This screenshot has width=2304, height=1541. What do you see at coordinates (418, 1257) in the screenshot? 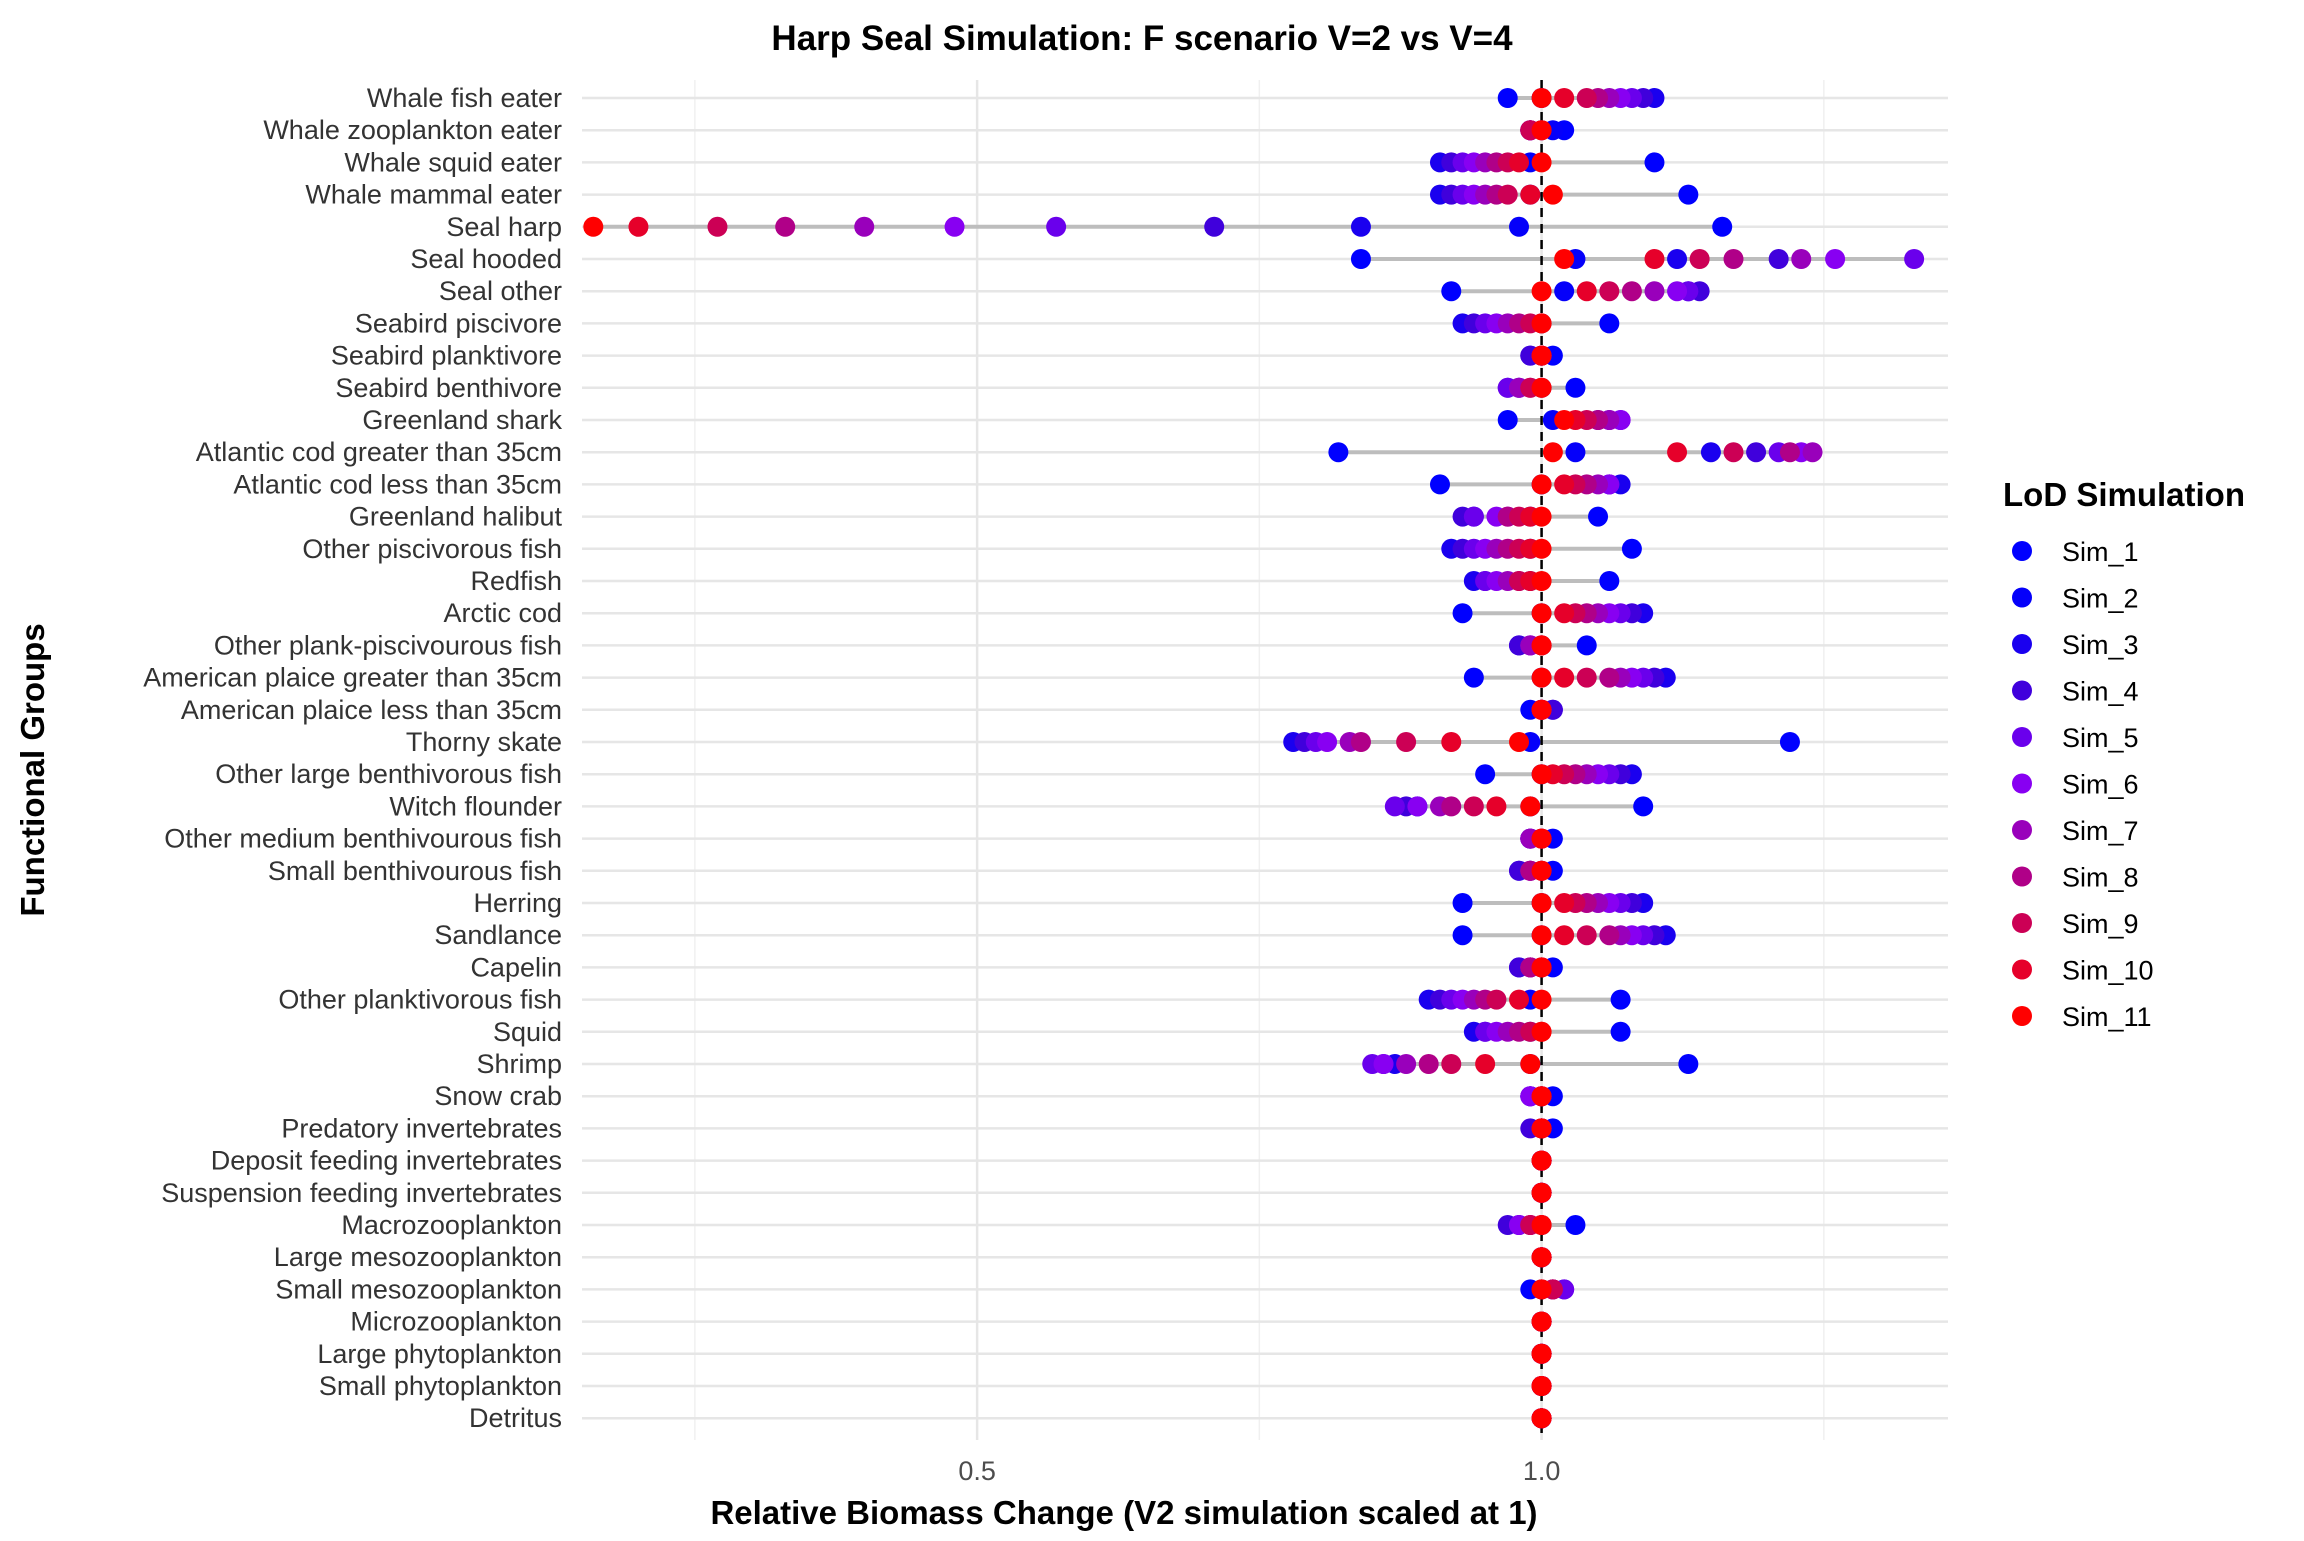
I see `y-tick-label: Large mesozooplankton` at bounding box center [418, 1257].